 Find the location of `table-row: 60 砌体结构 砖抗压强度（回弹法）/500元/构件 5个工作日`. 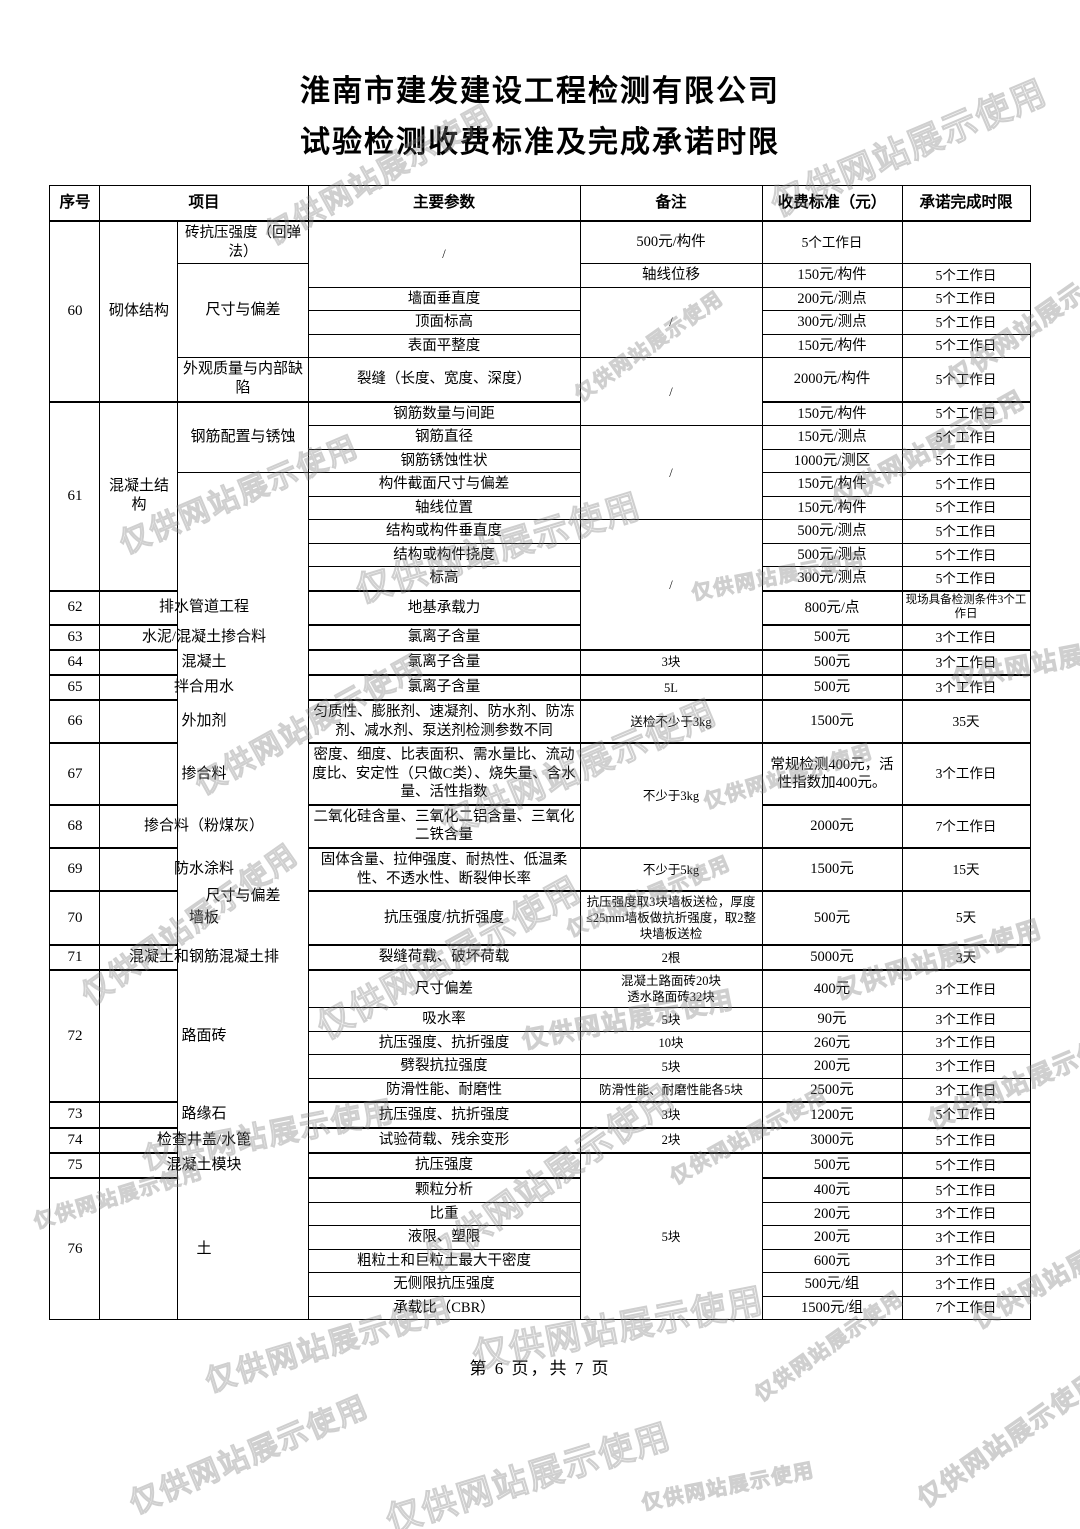

table-row: 60 砌体结构 砖抗压强度（回弹法）/500元/构件 5个工作日 is located at coordinates (539, 311).